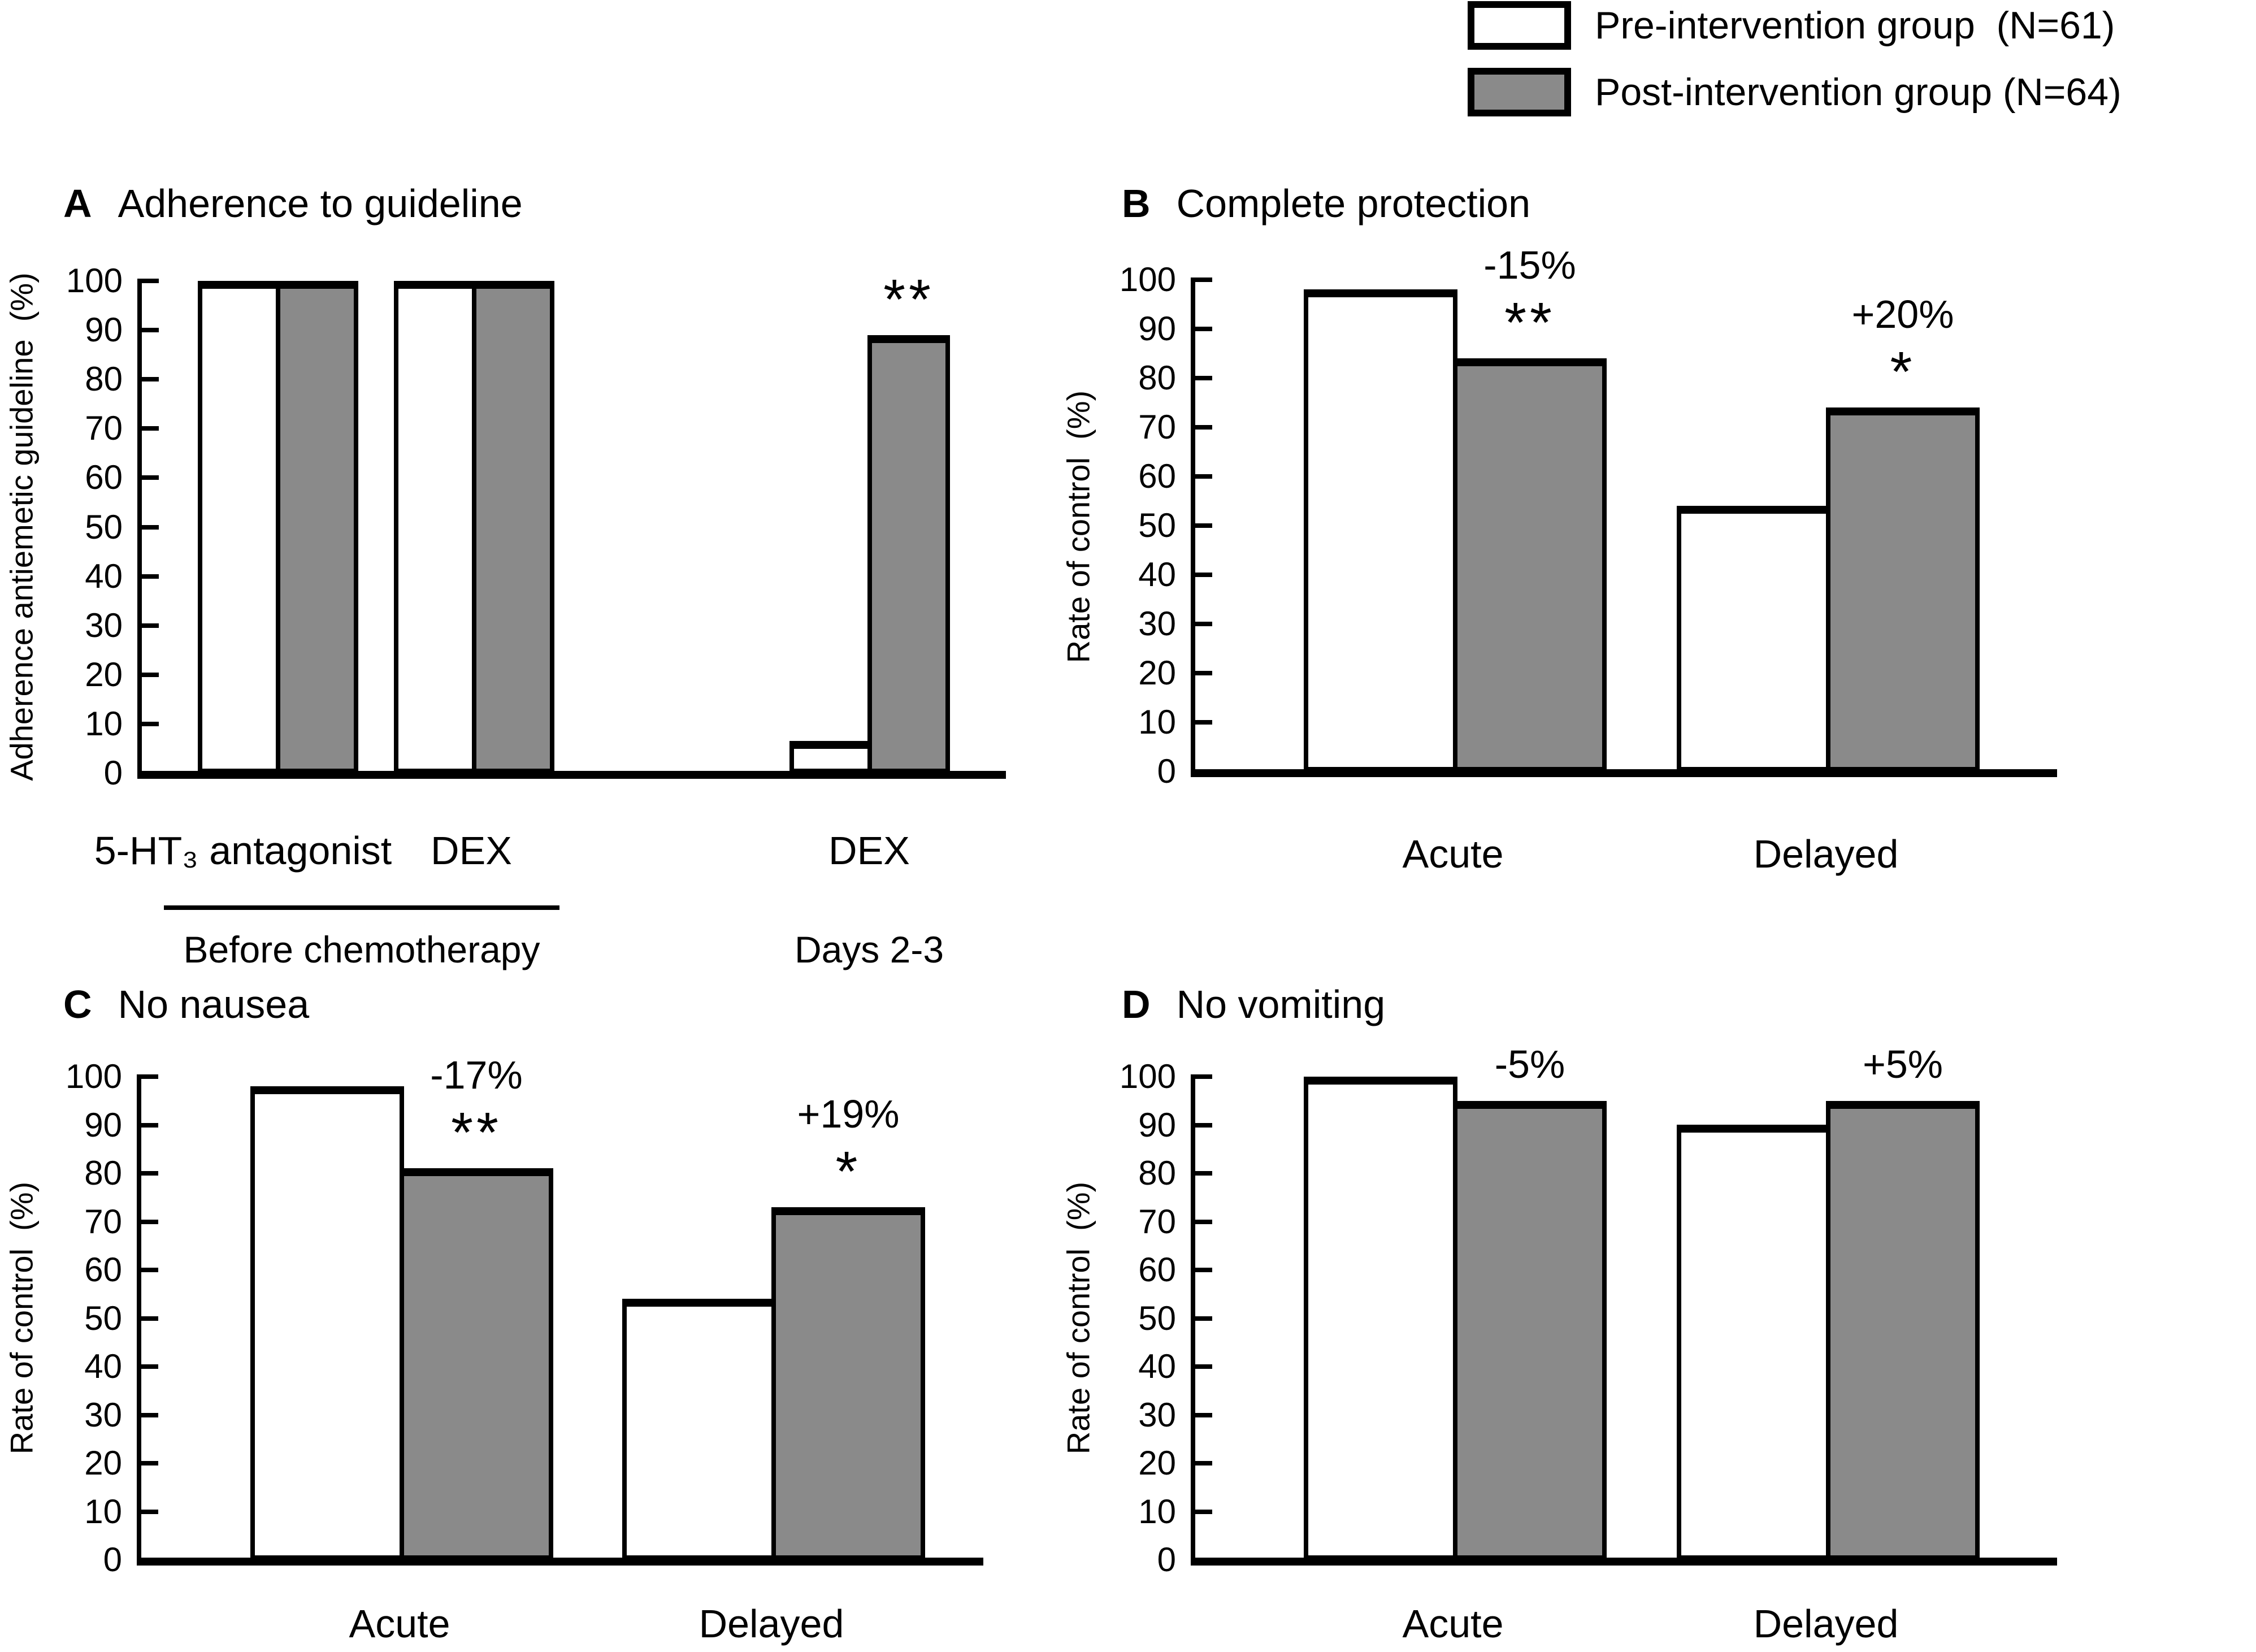 This screenshot has width=2256, height=1652. What do you see at coordinates (214, 1004) in the screenshot?
I see `panel-c-title-text: No nausea` at bounding box center [214, 1004].